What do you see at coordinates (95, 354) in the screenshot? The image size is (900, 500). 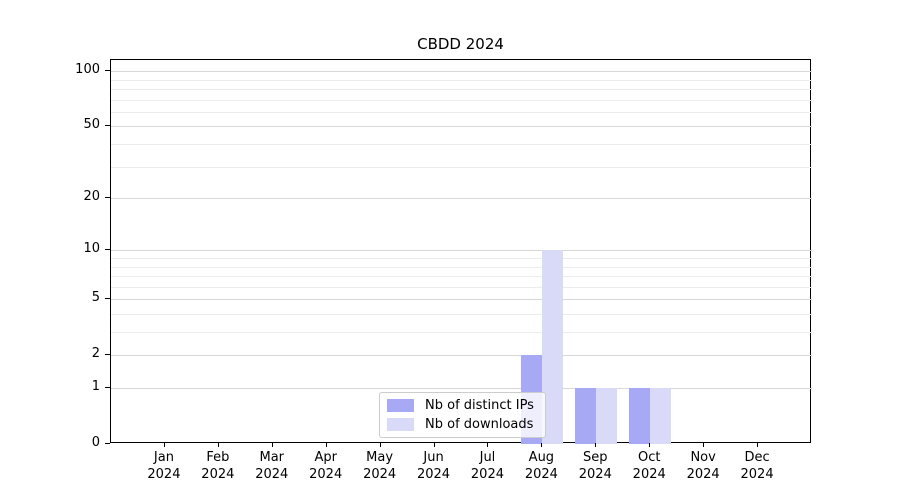 I see `y-axis-tick-label: 2` at bounding box center [95, 354].